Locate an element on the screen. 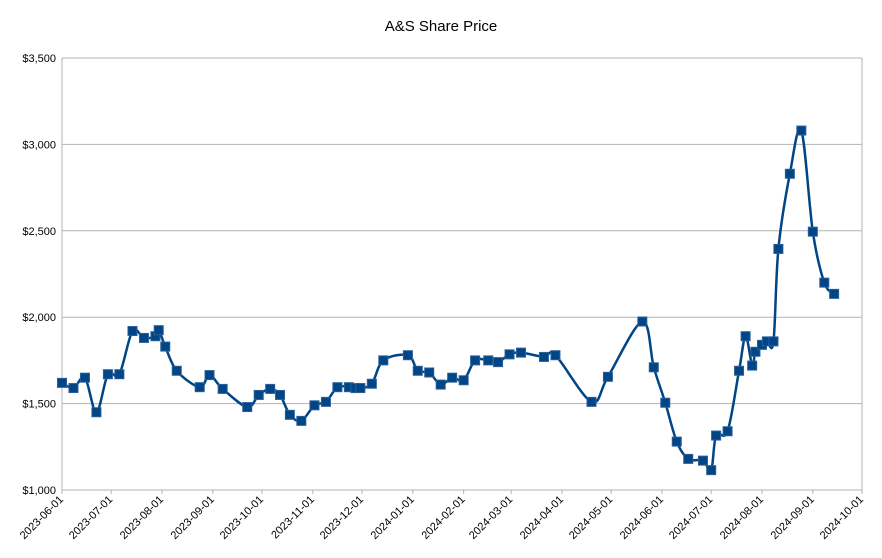 Image resolution: width=882 pixels, height=558 pixels. x-tick-label: 2023-10-01 is located at coordinates (242, 518).